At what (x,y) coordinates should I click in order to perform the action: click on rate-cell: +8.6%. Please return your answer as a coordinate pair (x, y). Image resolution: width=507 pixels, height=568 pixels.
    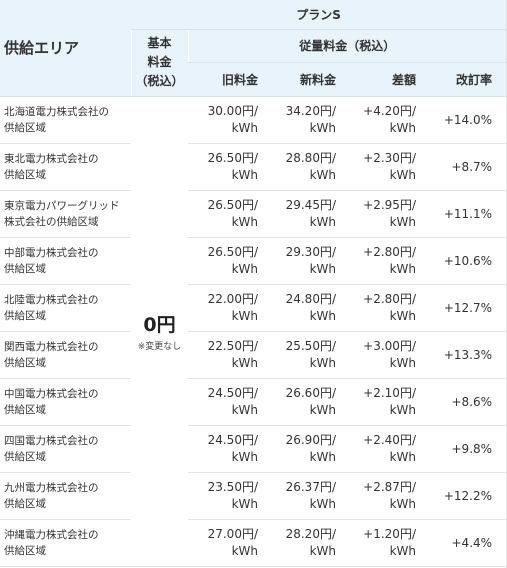
    Looking at the image, I should click on (465, 402).